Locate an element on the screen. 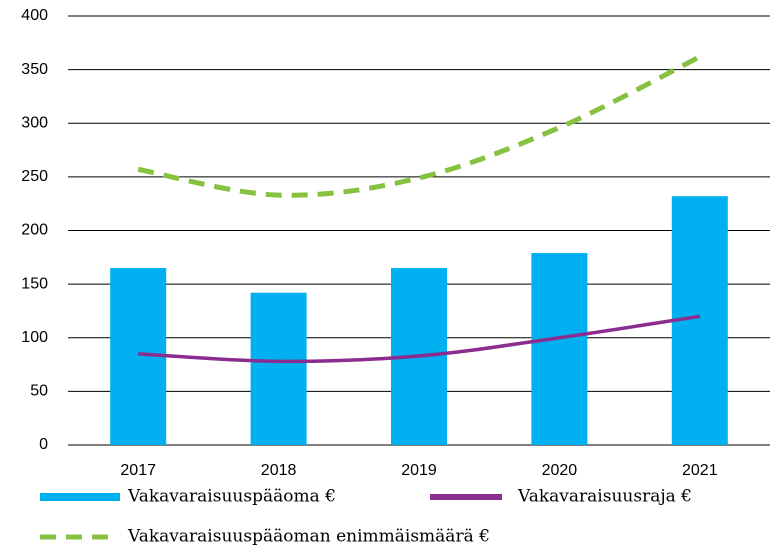 Image resolution: width=777 pixels, height=558 pixels. legend-label: Vakavaraisuusraja € is located at coordinates (604, 497).